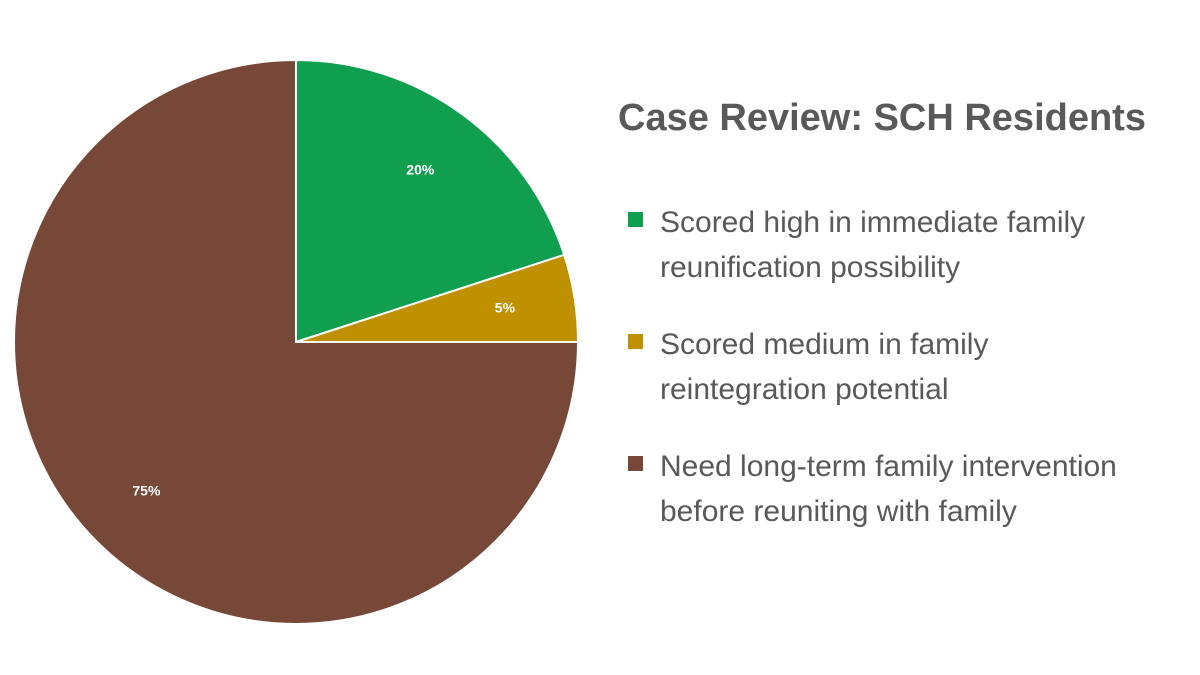  Describe the element at coordinates (146, 490) in the screenshot. I see `data-label-long-term: 75%` at that location.